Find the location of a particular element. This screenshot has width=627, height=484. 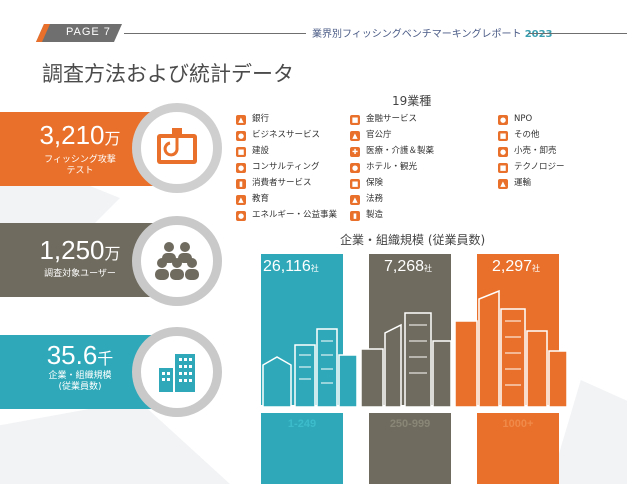

industry-item: ▲ 運輸 is located at coordinates (514, 183).